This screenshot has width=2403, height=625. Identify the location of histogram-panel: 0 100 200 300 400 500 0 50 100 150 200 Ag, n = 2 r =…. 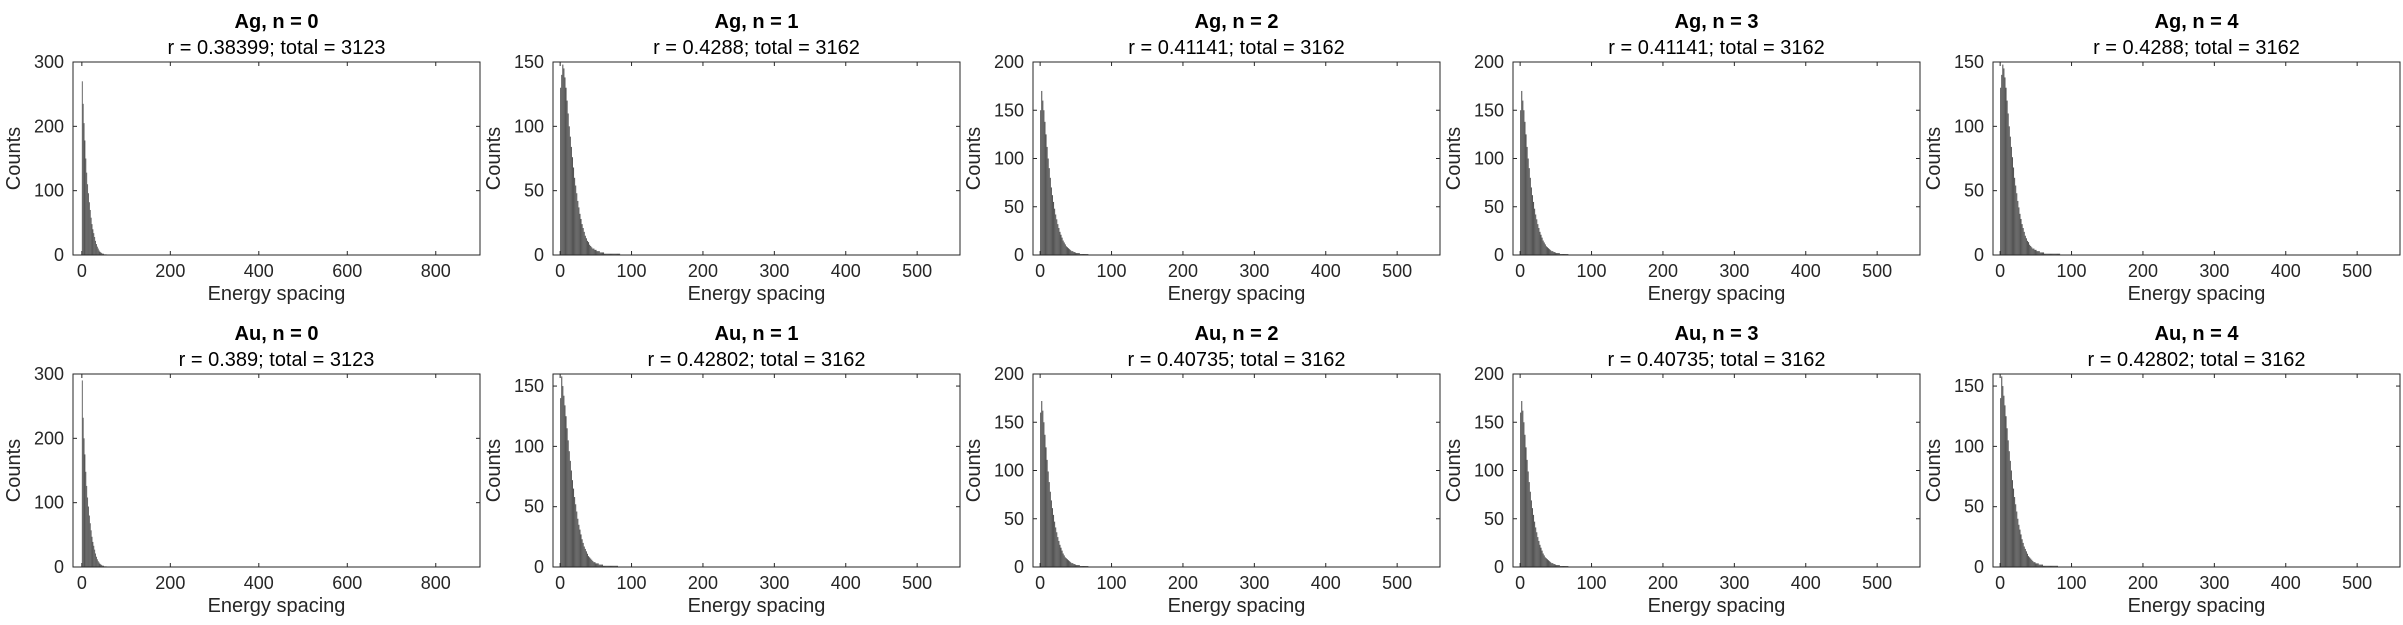
(1202, 158).